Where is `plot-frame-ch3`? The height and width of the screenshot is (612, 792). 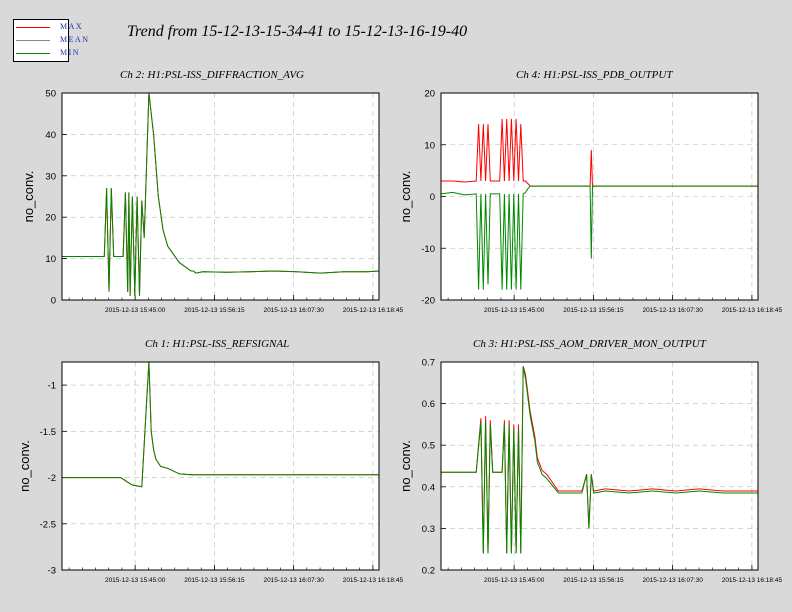 plot-frame-ch3 is located at coordinates (599, 466).